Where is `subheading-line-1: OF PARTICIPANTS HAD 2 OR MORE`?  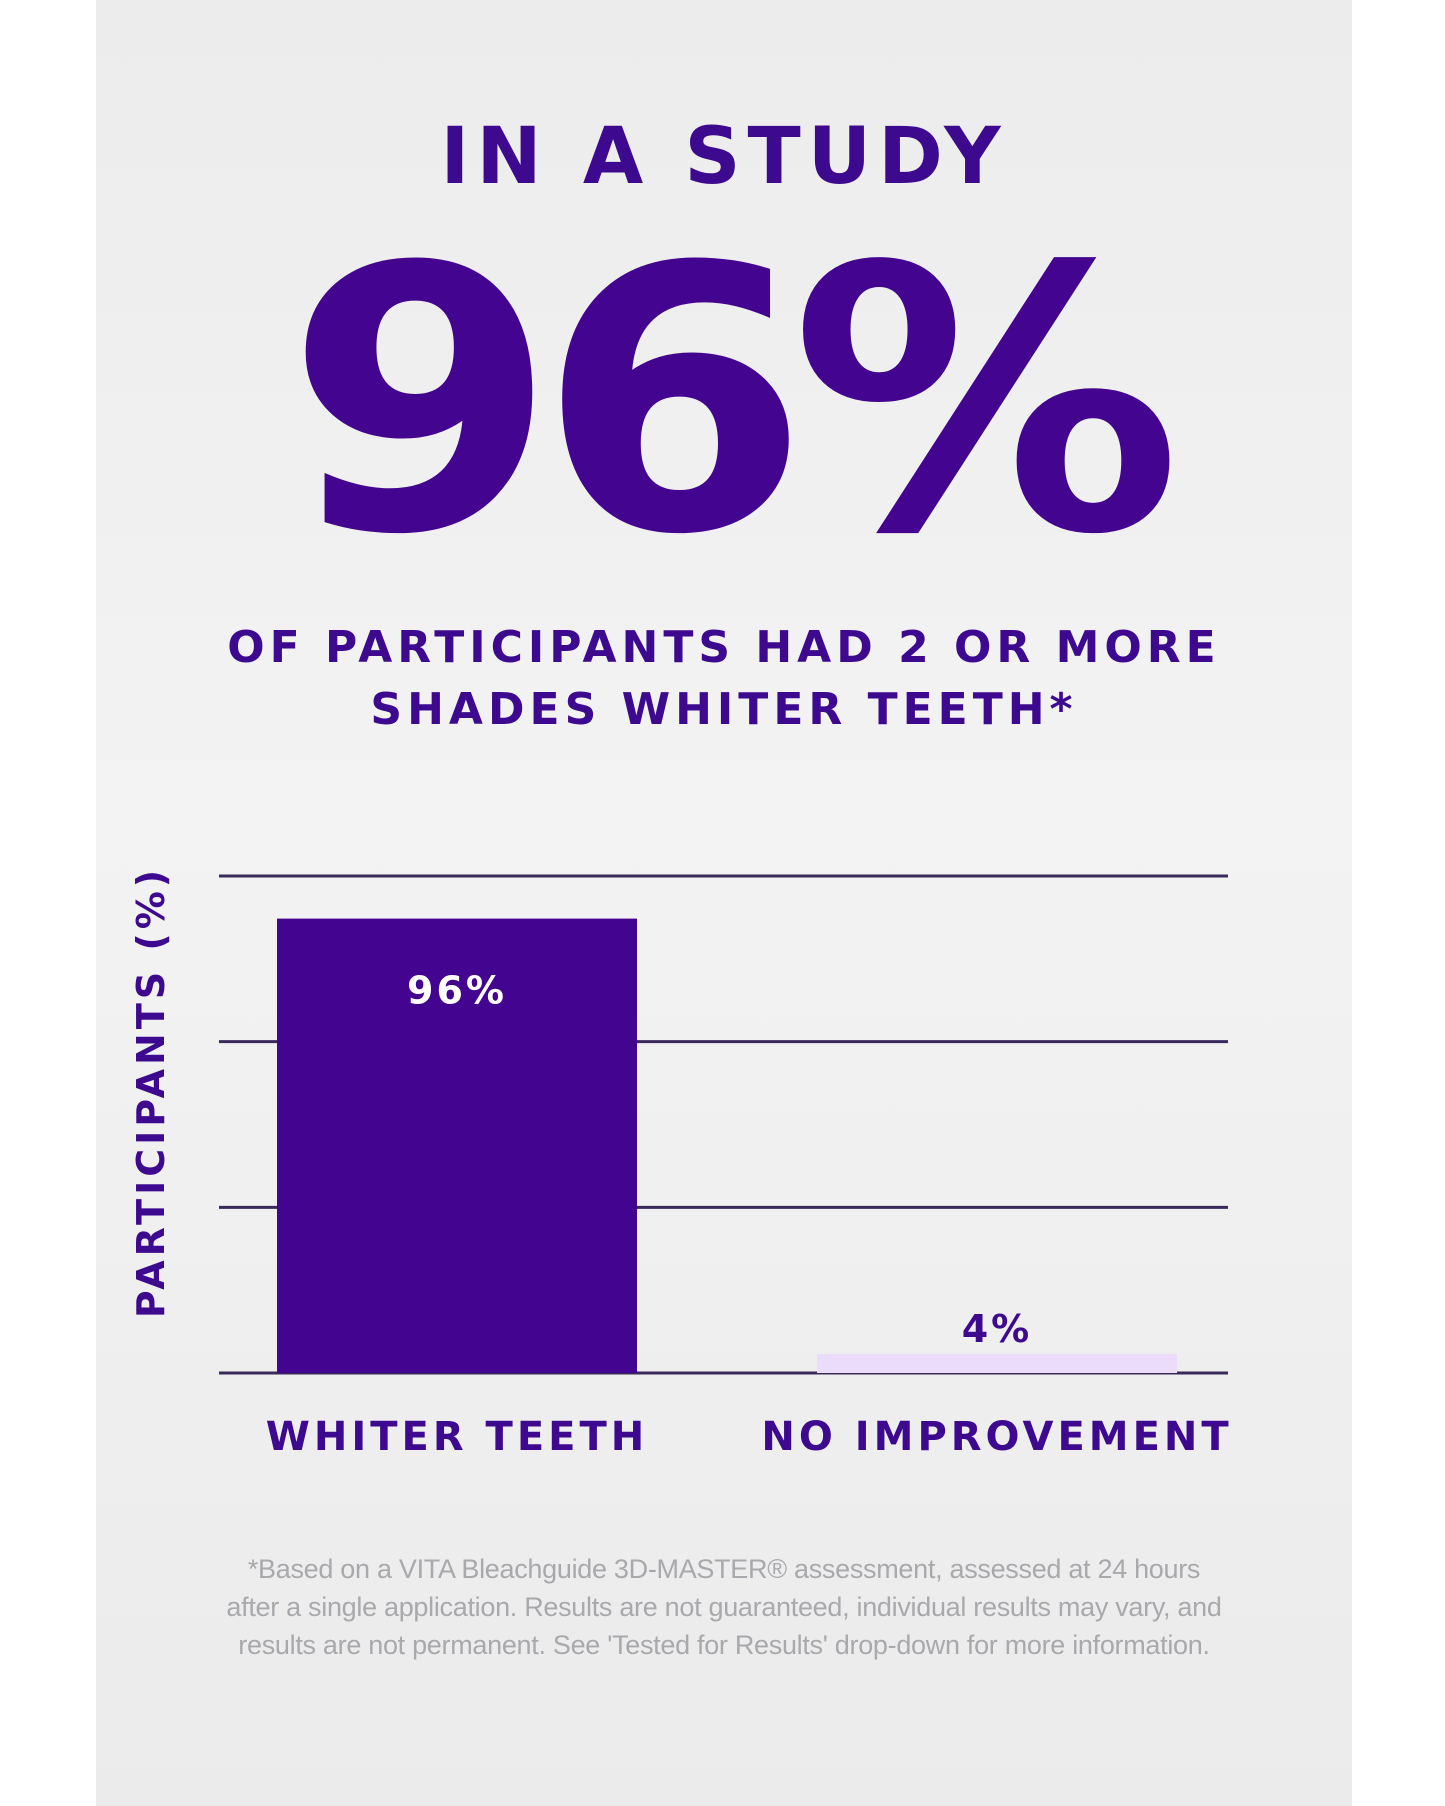
subheading-line-1: OF PARTICIPANTS HAD 2 OR MORE is located at coordinates (724, 647).